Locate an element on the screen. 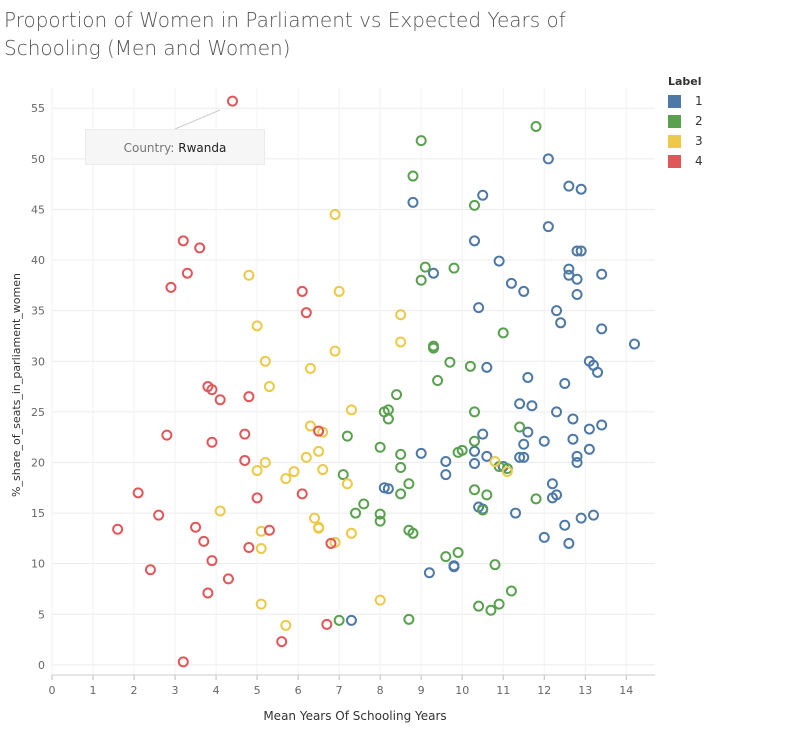 This screenshot has height=731, width=806. legend-item-3: 3 is located at coordinates (685, 141).